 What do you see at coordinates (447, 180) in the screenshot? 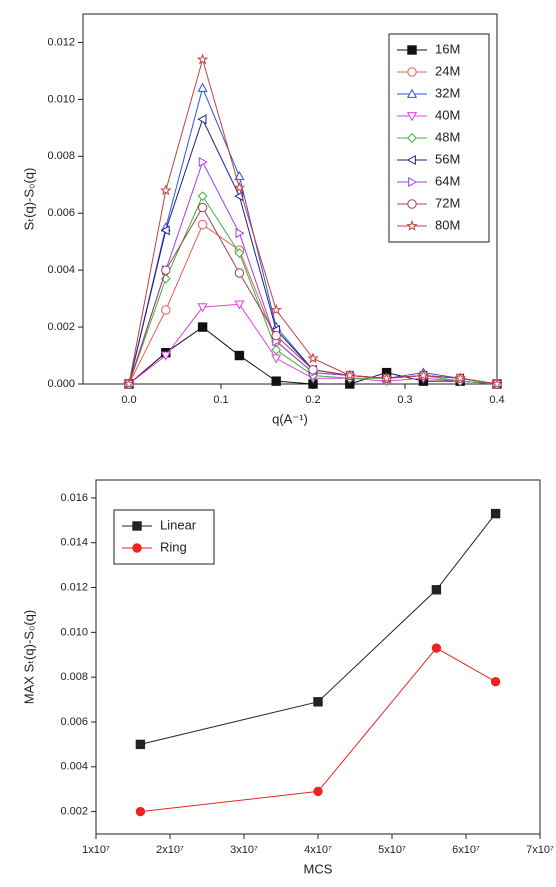
I see `legend-label: 64M` at bounding box center [447, 180].